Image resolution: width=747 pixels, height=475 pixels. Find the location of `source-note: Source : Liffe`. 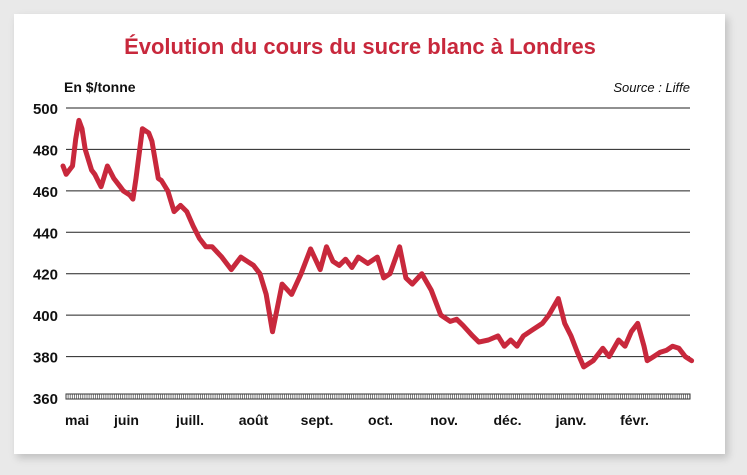

source-note: Source : Liffe is located at coordinates (651, 87).